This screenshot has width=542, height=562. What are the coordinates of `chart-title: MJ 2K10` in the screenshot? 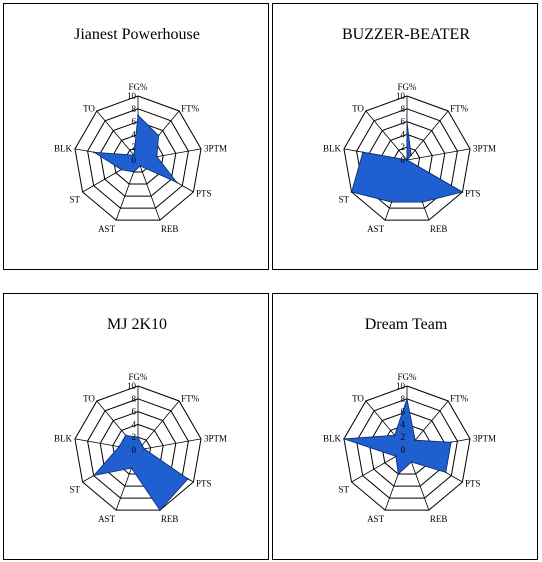 It's located at (137, 324).